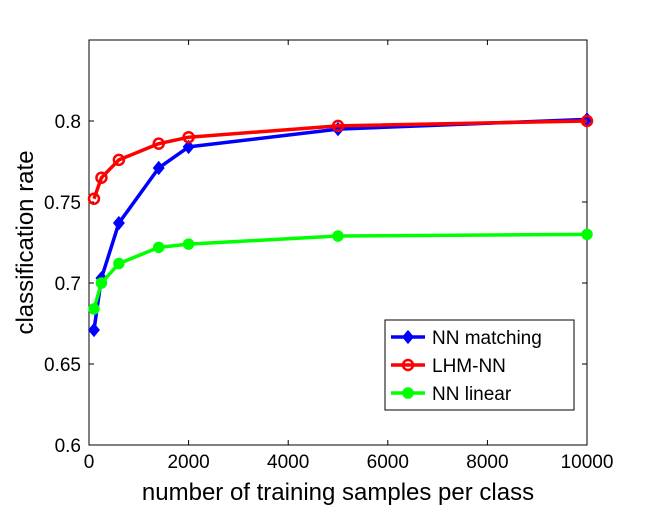 This screenshot has height=525, width=649. I want to click on legend-entry: NN linear, so click(451, 394).